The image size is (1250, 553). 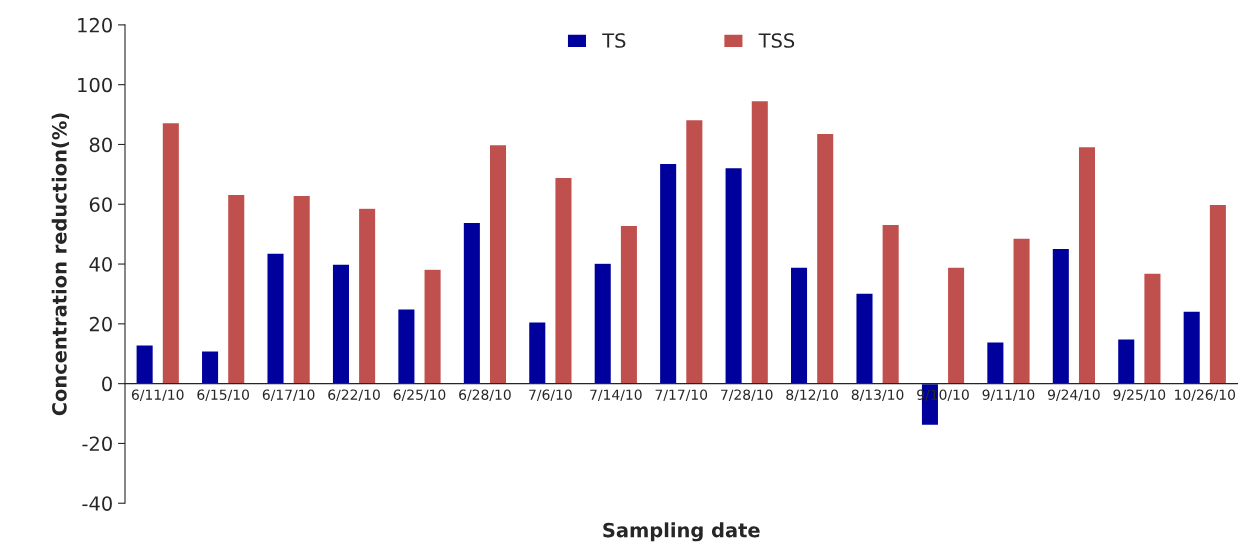 I want to click on x-tick-label: 8/13/10, so click(x=877, y=395).